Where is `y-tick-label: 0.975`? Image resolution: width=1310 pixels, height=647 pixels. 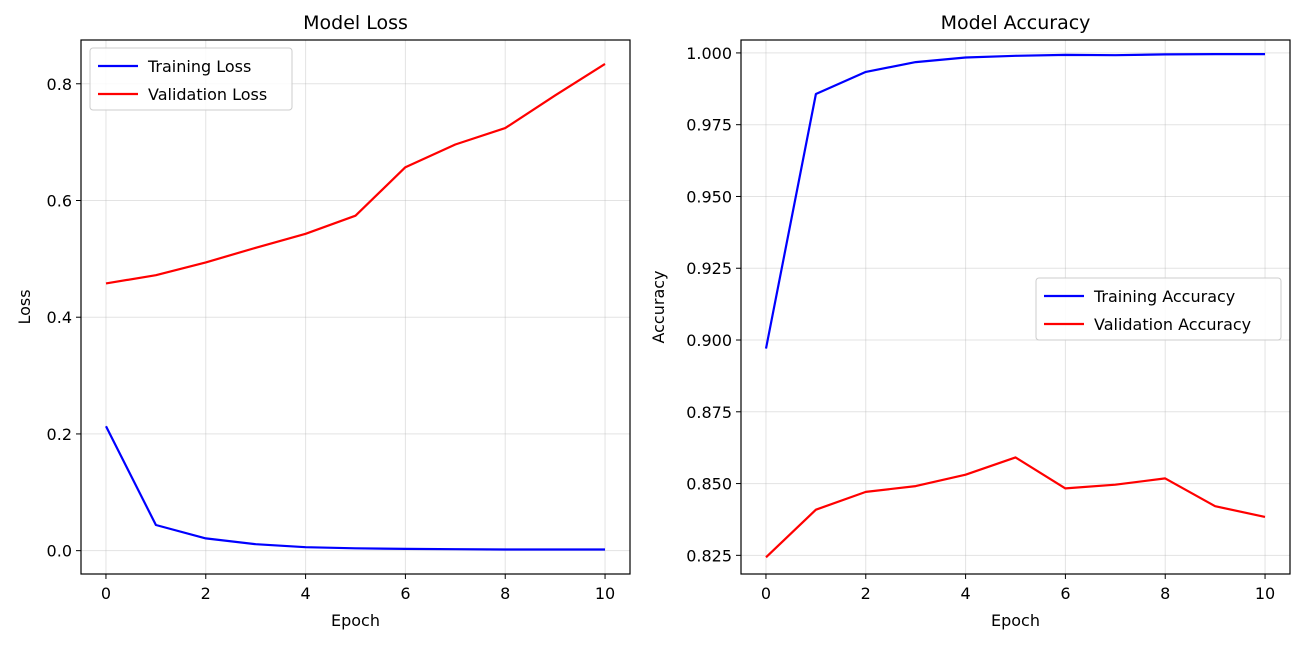
y-tick-label: 0.975 is located at coordinates (709, 125).